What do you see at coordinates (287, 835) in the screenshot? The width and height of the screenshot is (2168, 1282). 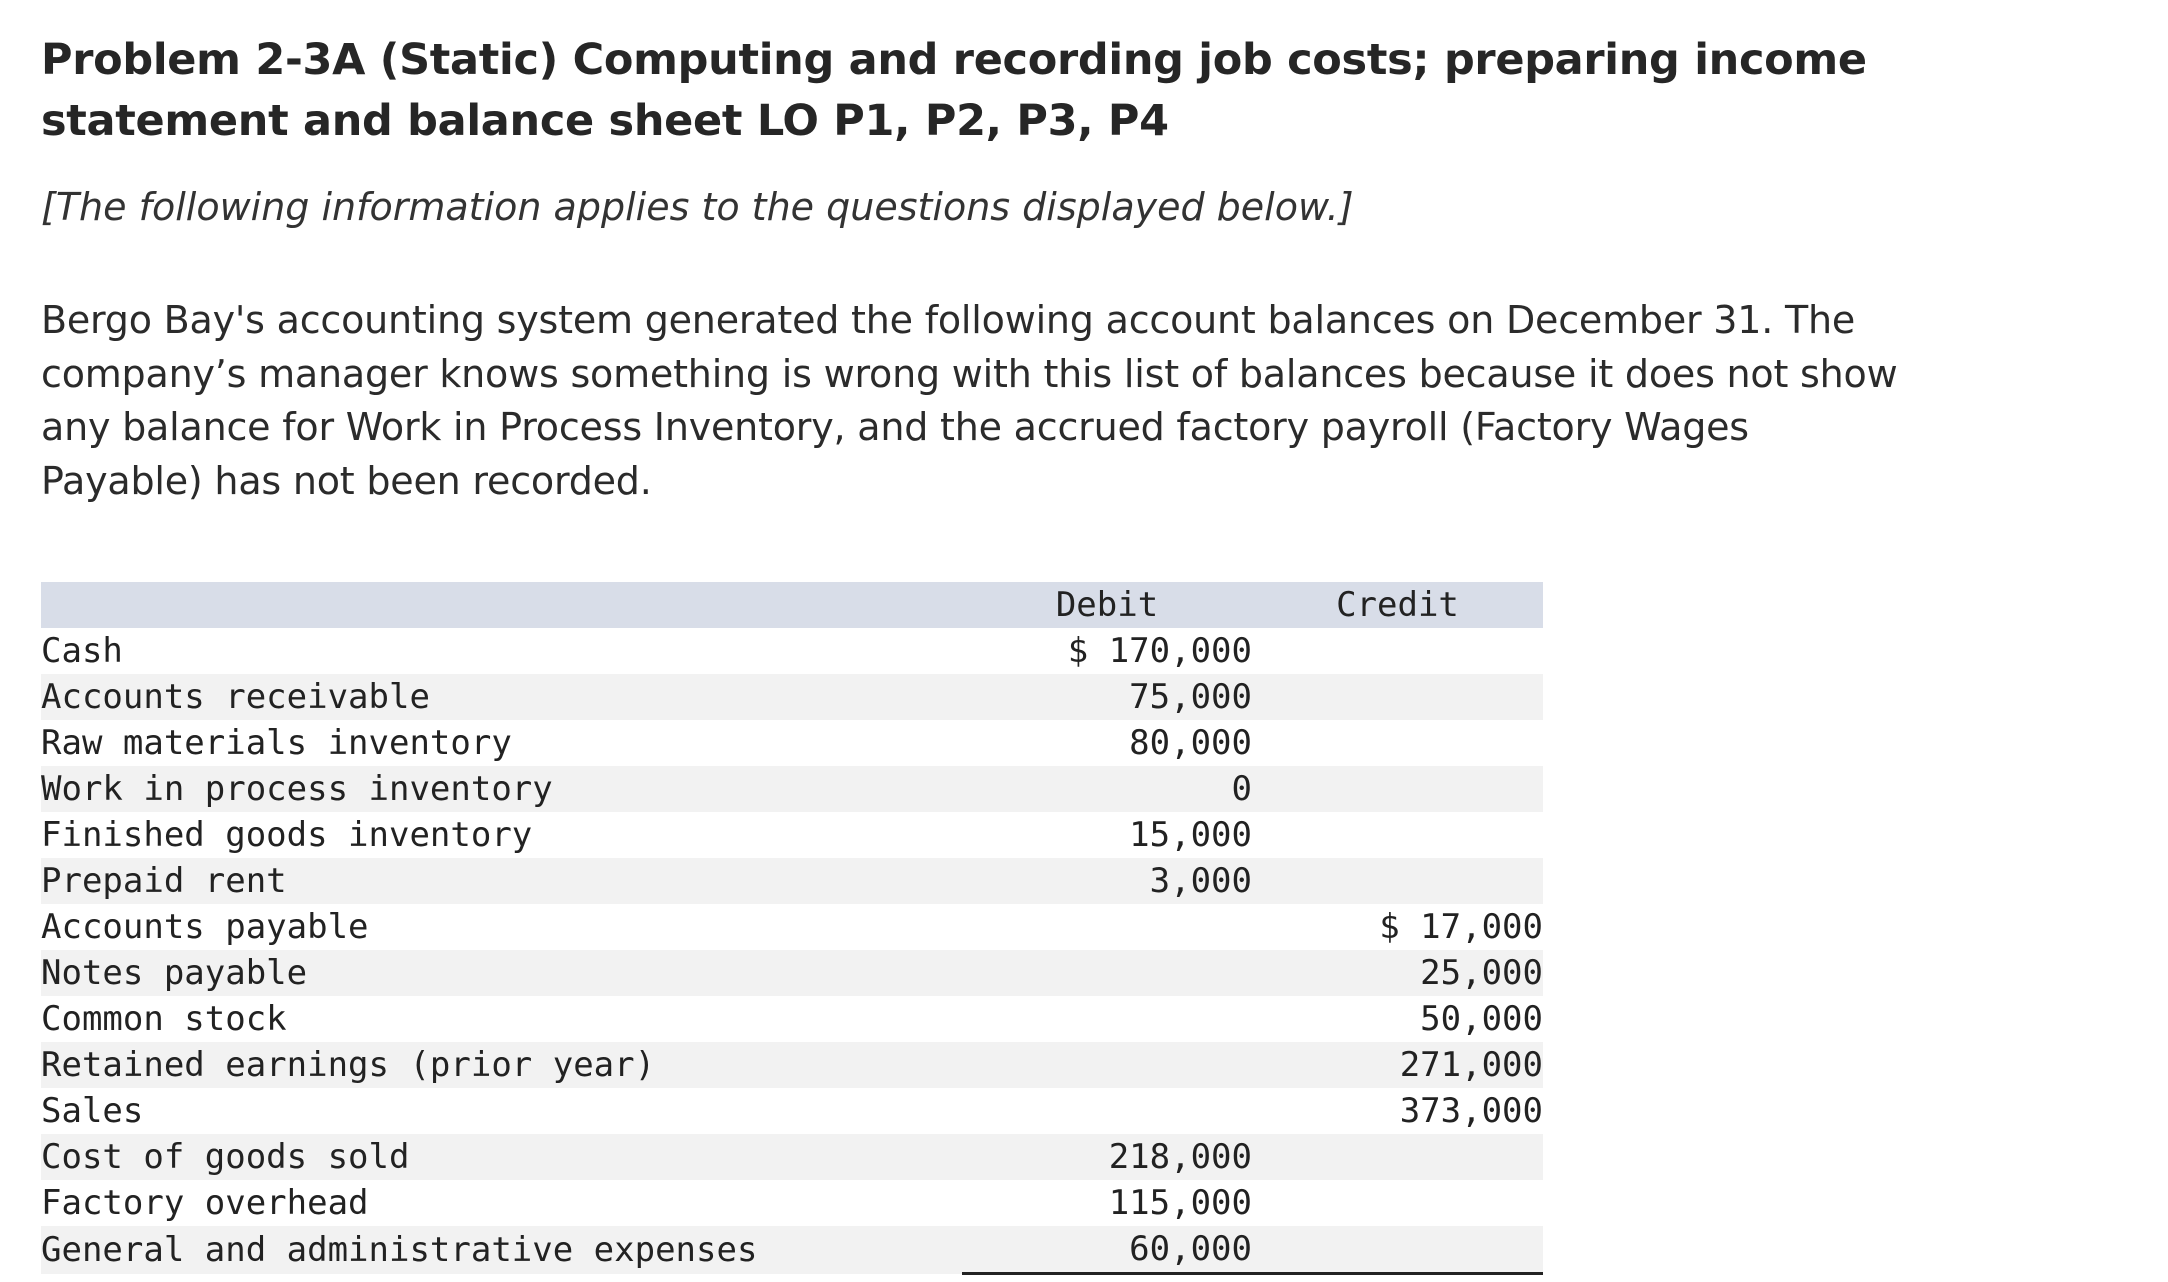 I see `account-name-cell: Finished goods inventory` at bounding box center [287, 835].